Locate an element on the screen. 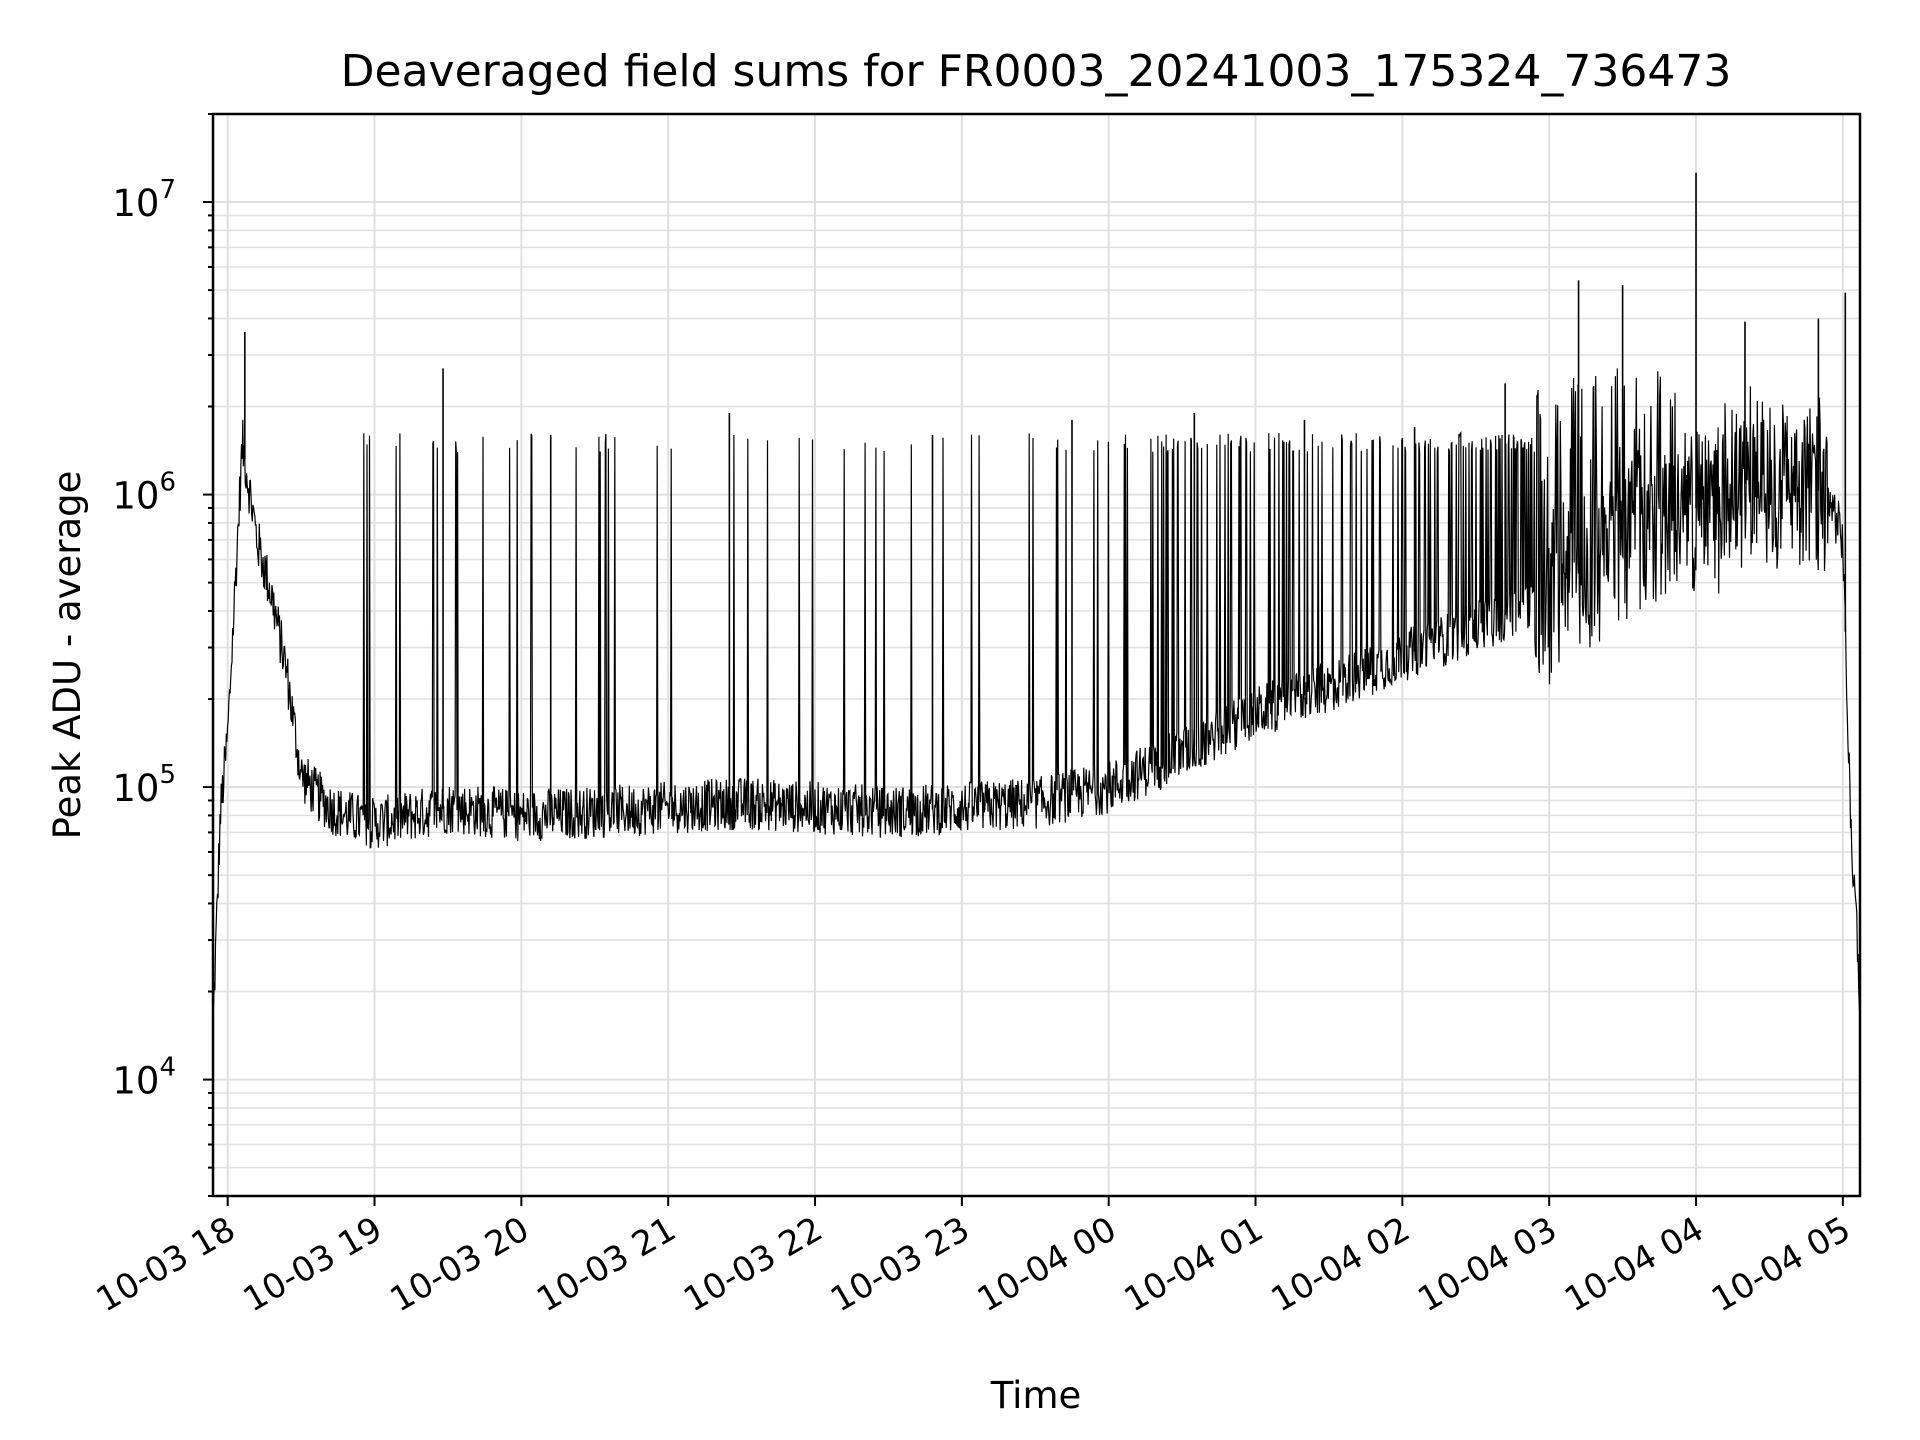  y-tick-label: 10⁵ is located at coordinates (144, 785).